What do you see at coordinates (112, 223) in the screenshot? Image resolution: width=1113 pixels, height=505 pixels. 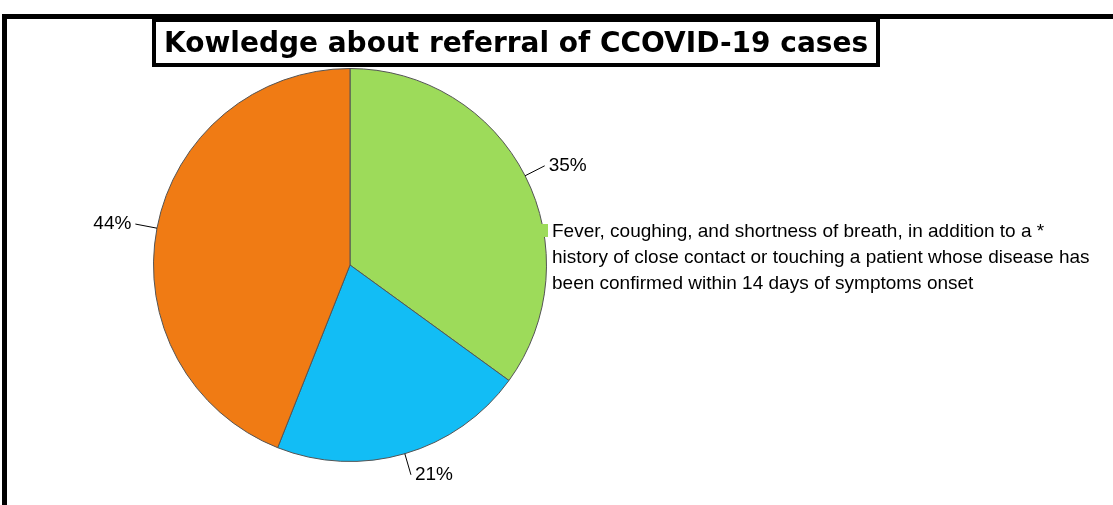 I see `data-label: 44%` at bounding box center [112, 223].